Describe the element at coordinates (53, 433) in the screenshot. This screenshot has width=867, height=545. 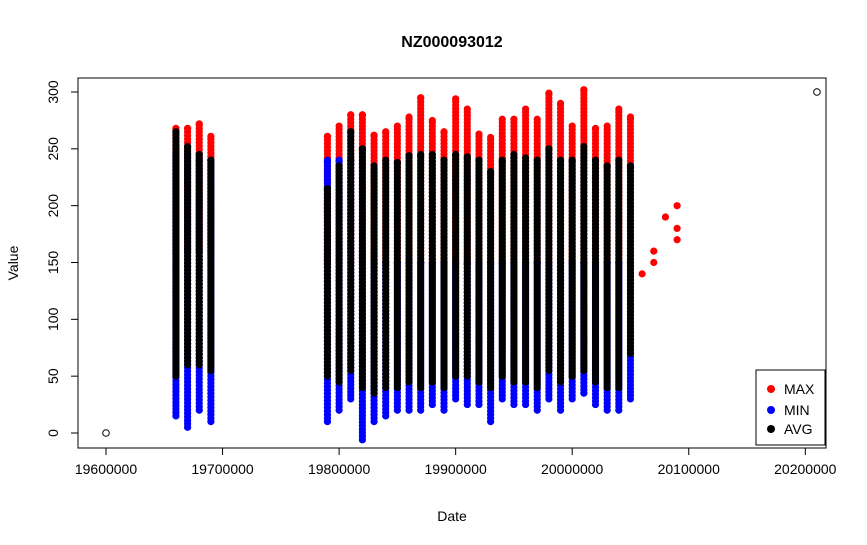
I see `y-tick-label: 0` at that location.